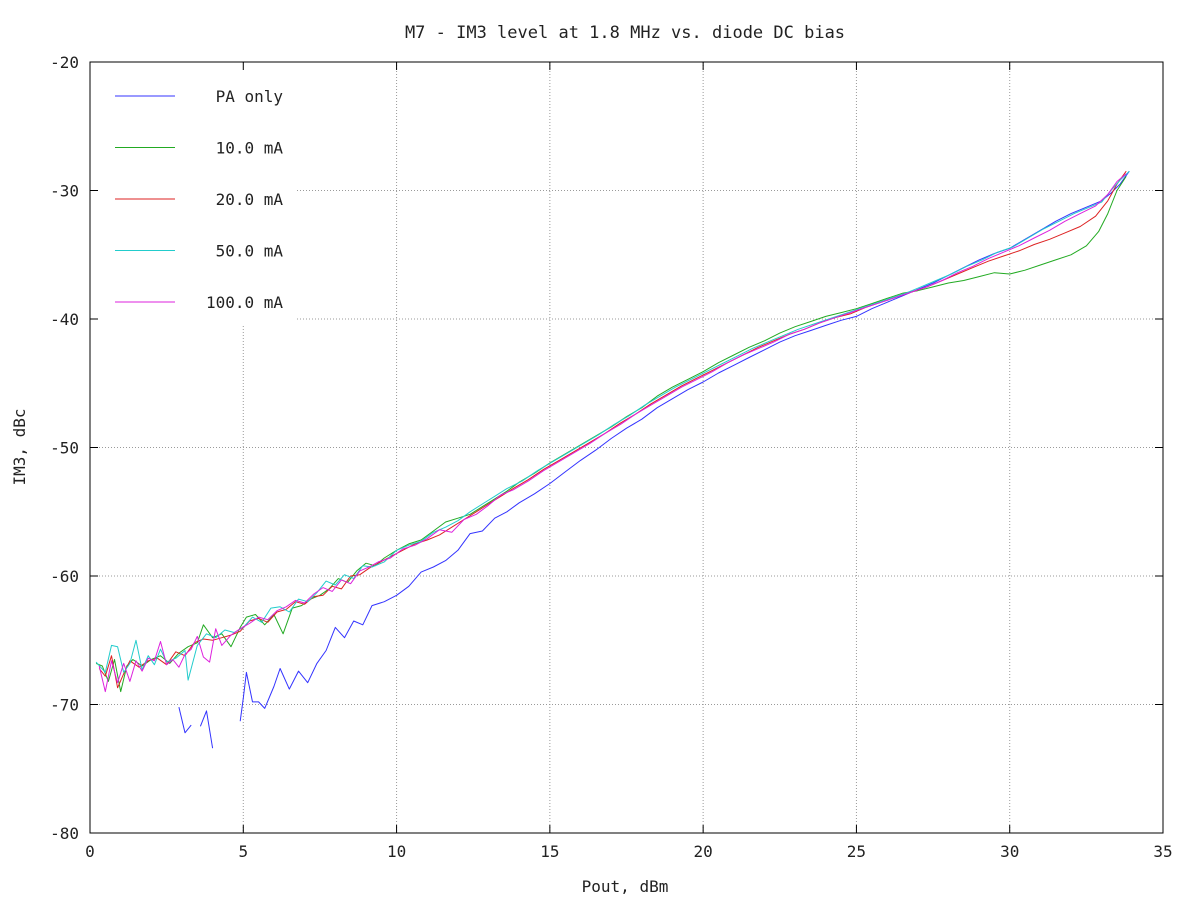 The width and height of the screenshot is (1200, 900). I want to click on y-tick-label: -20, so click(64, 62).